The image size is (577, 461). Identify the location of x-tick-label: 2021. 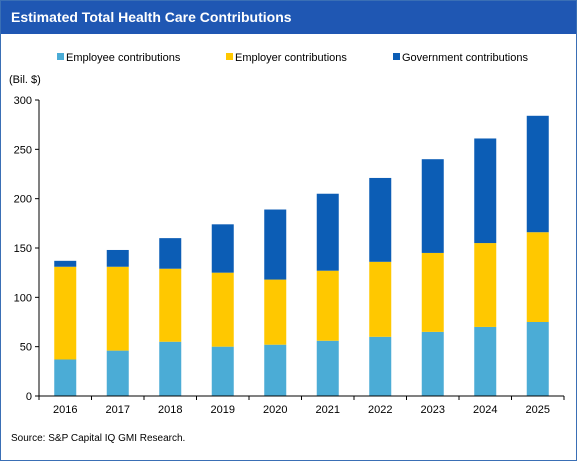
(328, 410).